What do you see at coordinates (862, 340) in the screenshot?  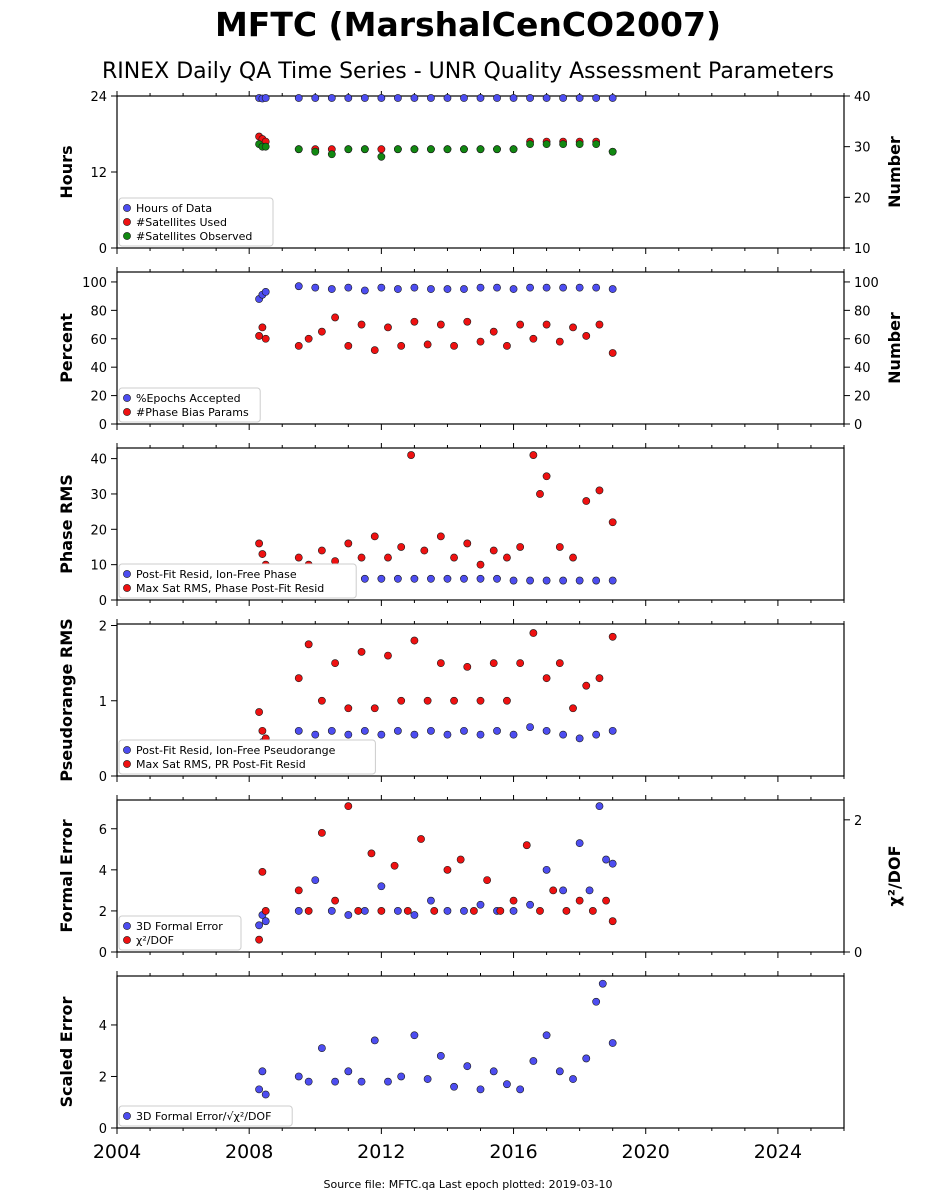 I see `y2-tick-label: 60` at bounding box center [862, 340].